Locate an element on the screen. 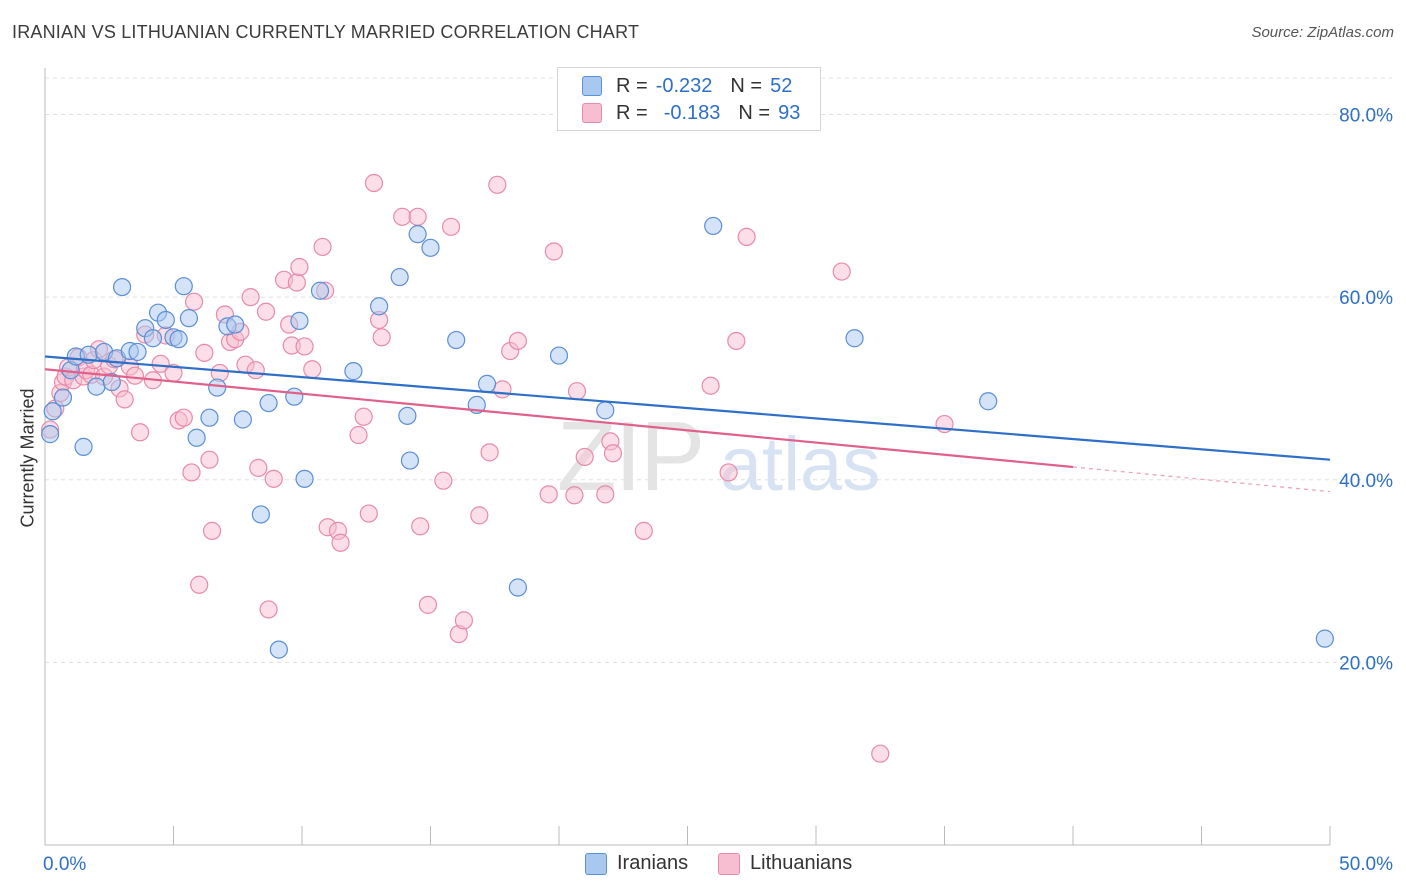 Image resolution: width=1406 pixels, height=892 pixels. lithuanians-trend-line is located at coordinates (559, 418).